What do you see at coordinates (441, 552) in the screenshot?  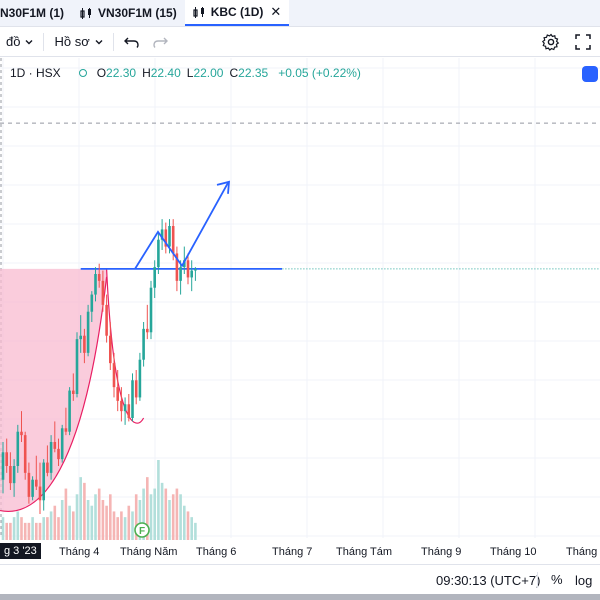 I see `time-axis-label: Tháng 9` at bounding box center [441, 552].